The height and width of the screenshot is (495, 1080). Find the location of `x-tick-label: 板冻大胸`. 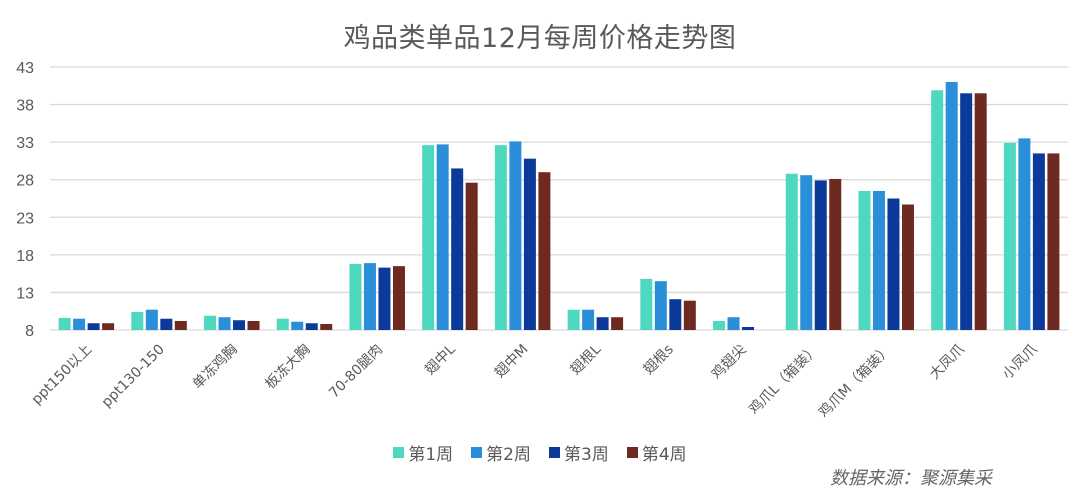

x-tick-label: 板冻大胸 is located at coordinates (288, 367).